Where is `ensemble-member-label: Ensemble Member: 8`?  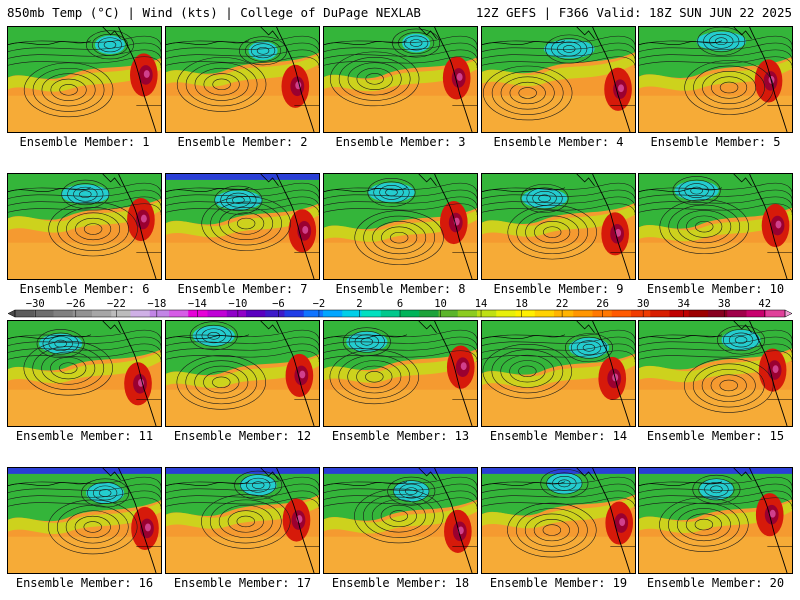 ensemble-member-label: Ensemble Member: 8 is located at coordinates (400, 289).